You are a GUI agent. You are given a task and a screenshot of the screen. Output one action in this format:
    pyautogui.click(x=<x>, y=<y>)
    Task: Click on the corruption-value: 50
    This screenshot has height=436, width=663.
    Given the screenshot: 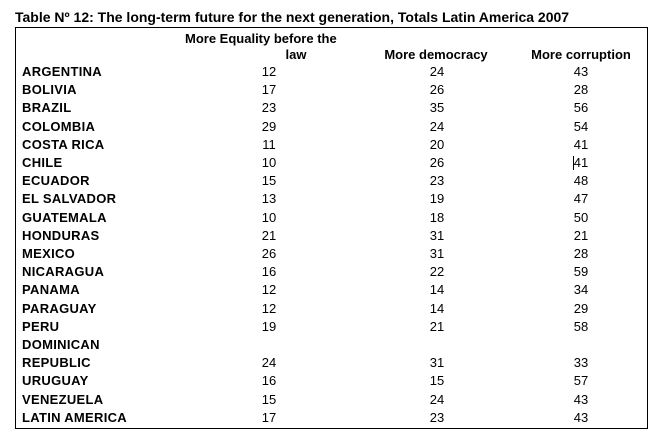 What is the action you would take?
    pyautogui.click(x=581, y=217)
    